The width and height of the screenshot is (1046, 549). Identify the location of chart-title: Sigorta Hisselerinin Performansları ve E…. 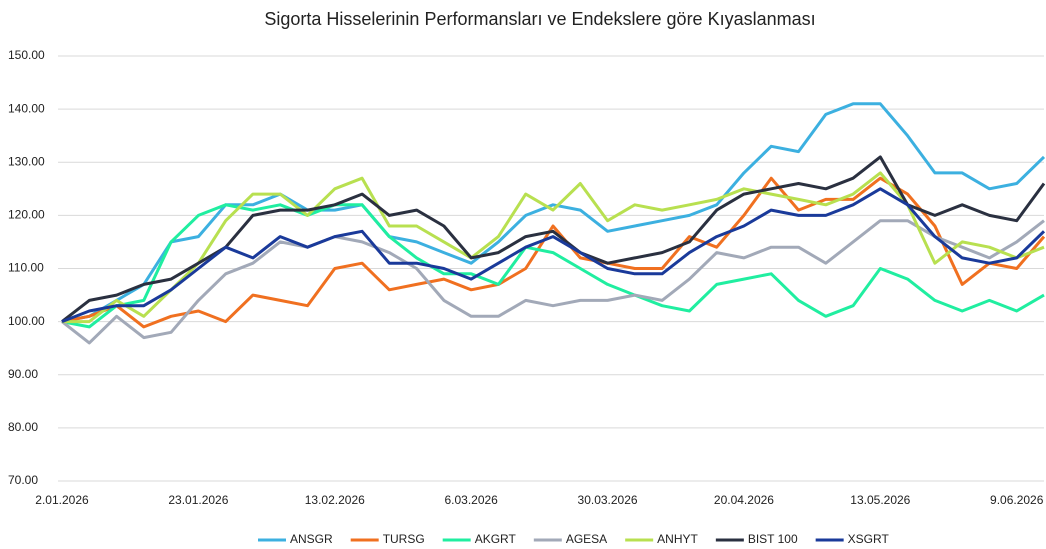
(539, 19).